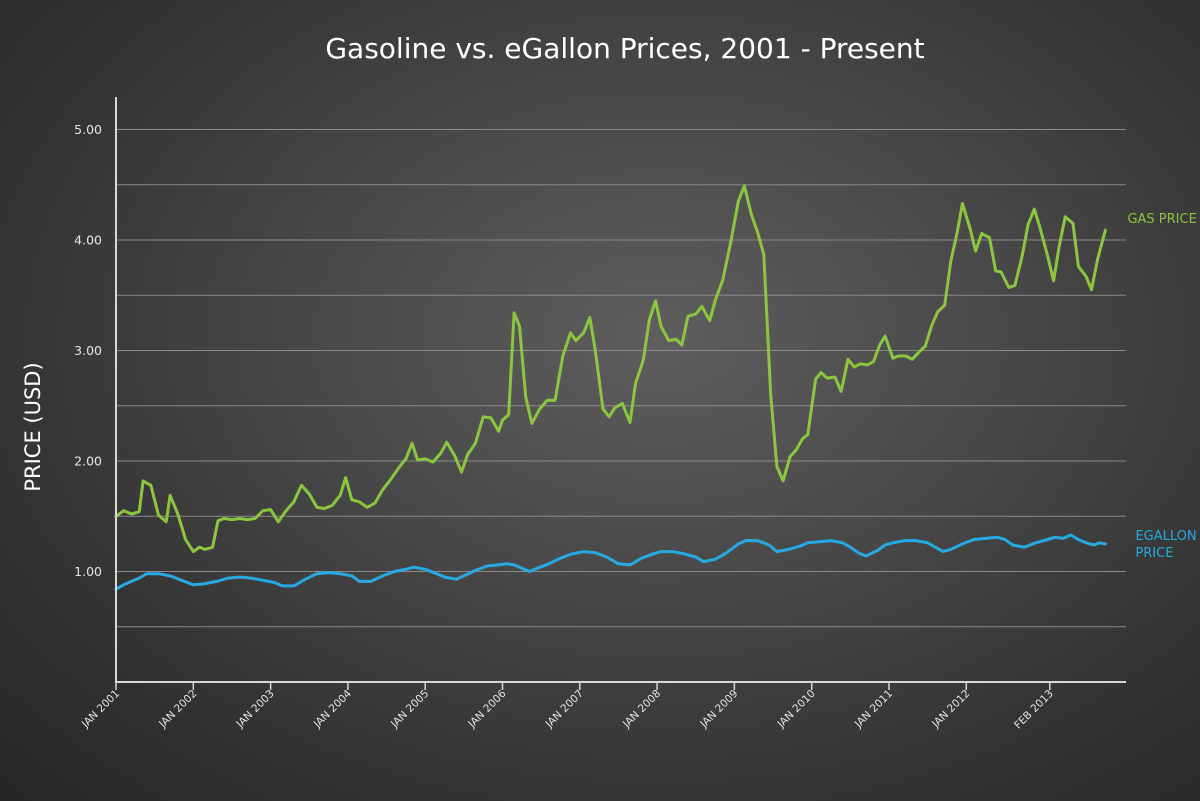 The image size is (1200, 801). I want to click on x-tick-label: JAN 2011, so click(873, 709).